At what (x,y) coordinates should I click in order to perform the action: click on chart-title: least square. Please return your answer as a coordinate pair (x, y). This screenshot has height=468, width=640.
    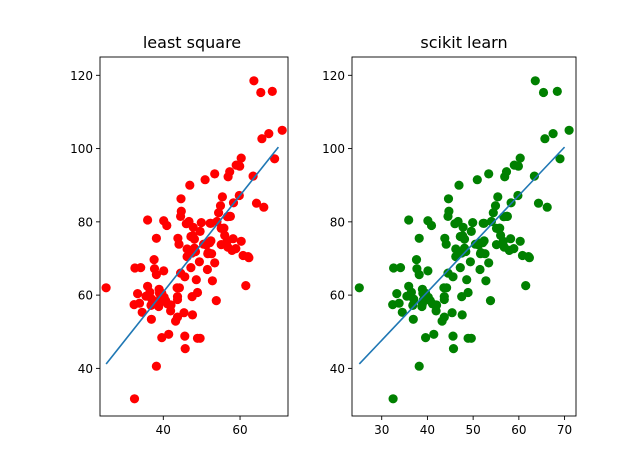
    Looking at the image, I should click on (192, 42).